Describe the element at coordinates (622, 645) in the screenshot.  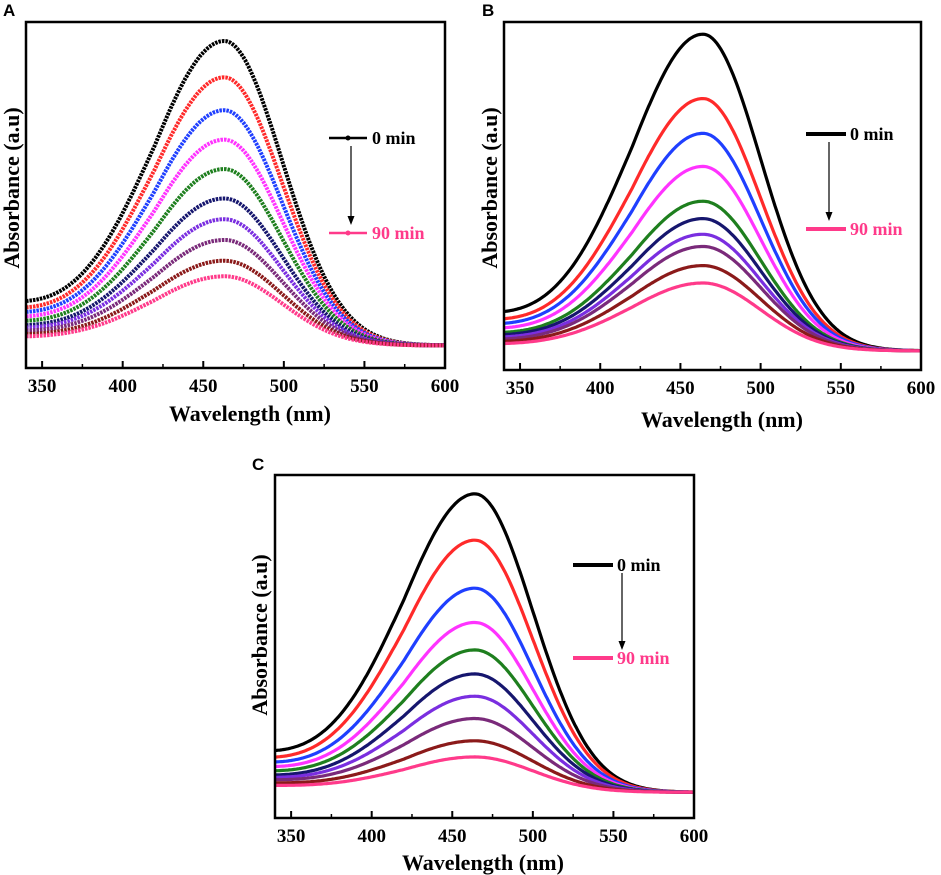
I see `legend-arrowhead-c` at that location.